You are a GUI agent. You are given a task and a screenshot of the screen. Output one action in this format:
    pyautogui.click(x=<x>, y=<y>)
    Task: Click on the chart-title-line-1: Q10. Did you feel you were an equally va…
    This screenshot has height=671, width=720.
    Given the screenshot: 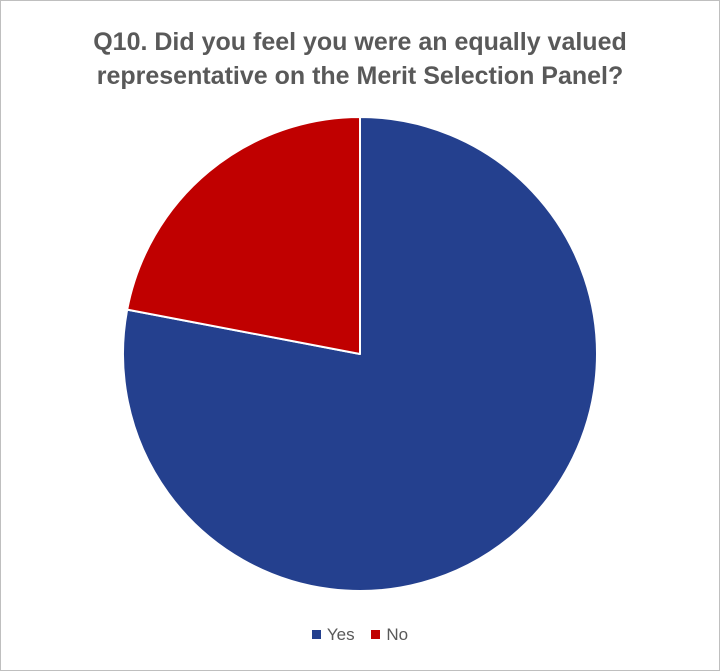 What is the action you would take?
    pyautogui.click(x=360, y=42)
    